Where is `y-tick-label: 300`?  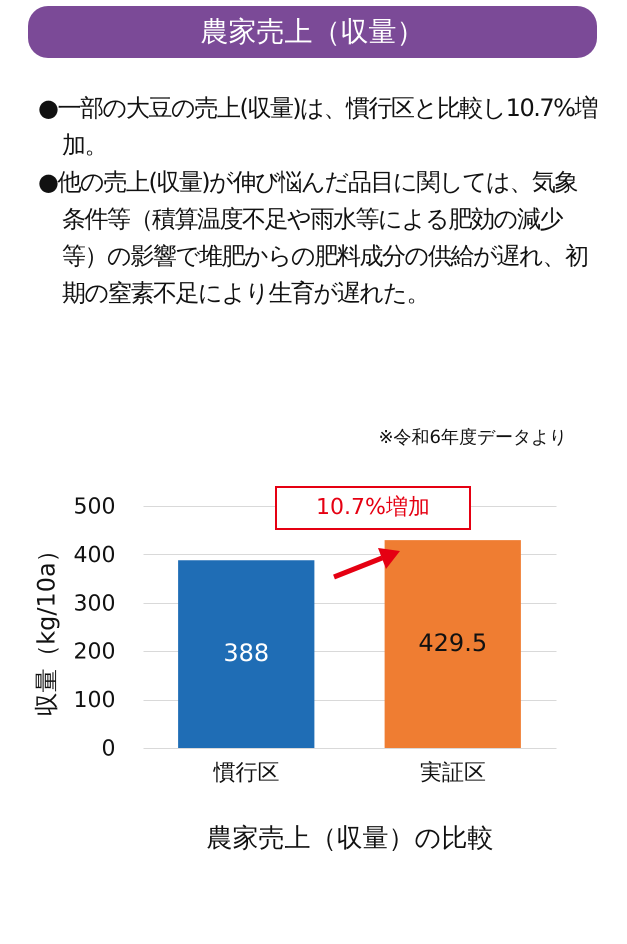
y-tick-label: 300 is located at coordinates (95, 603).